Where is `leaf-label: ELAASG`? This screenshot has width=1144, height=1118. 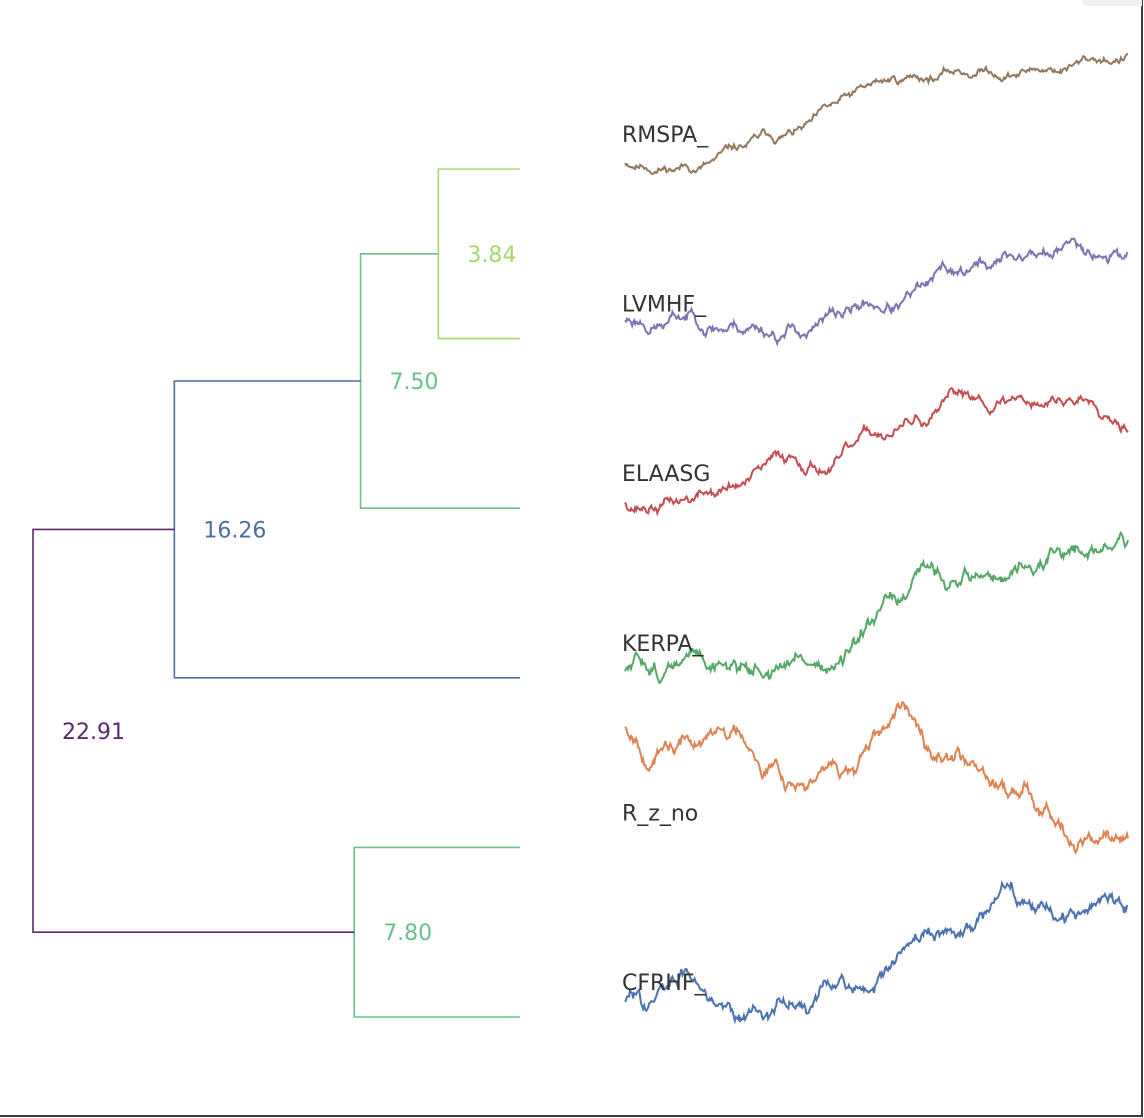
leaf-label: ELAASG is located at coordinates (666, 474).